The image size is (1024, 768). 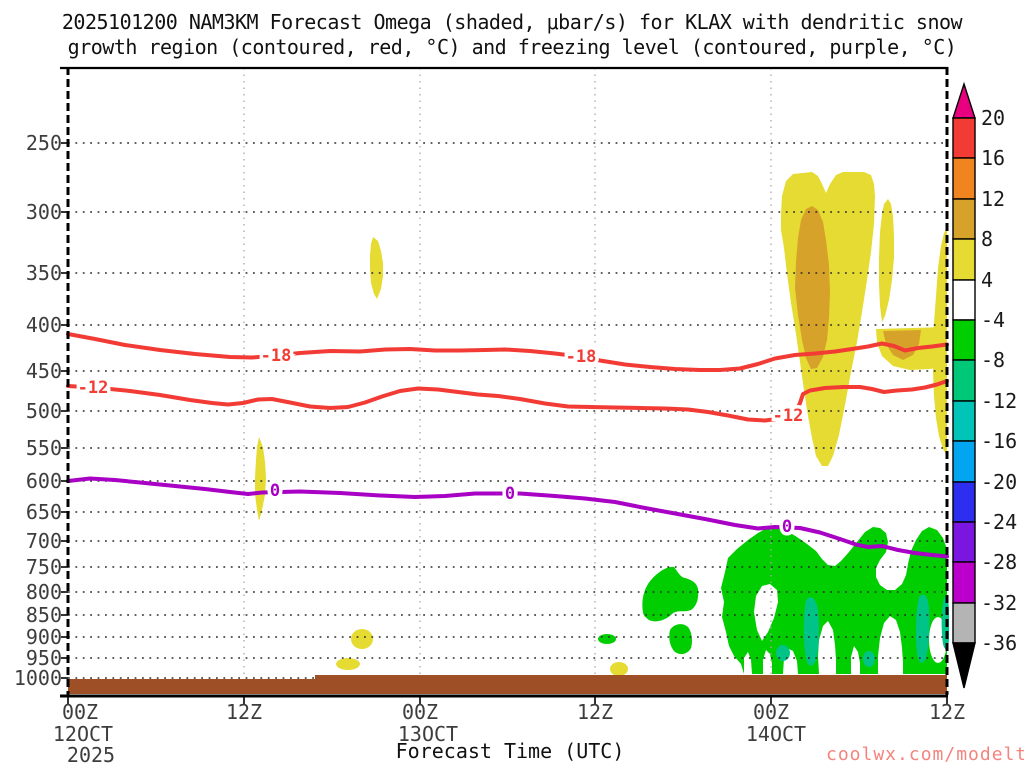 What do you see at coordinates (999, 482) in the screenshot?
I see `colorbar-tick-label: -20` at bounding box center [999, 482].